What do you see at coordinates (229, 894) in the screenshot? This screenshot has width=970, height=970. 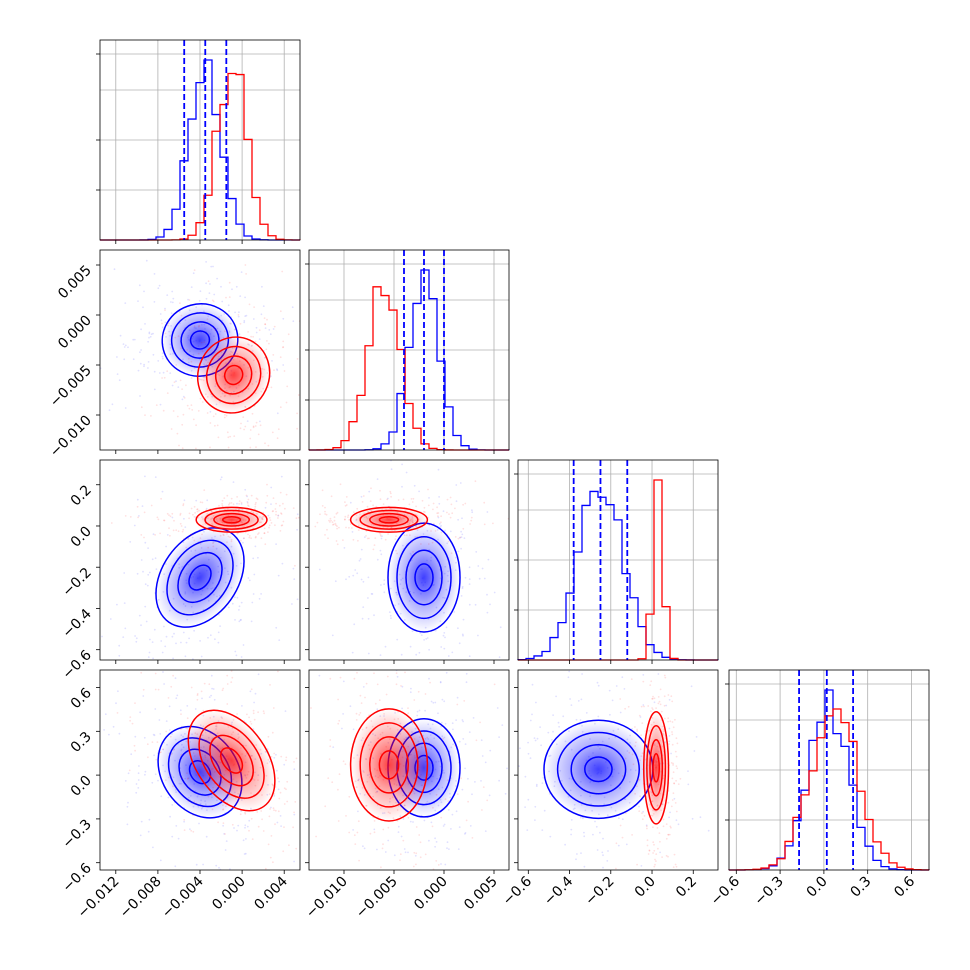 I see `x-tick-label: 0.000` at bounding box center [229, 894].